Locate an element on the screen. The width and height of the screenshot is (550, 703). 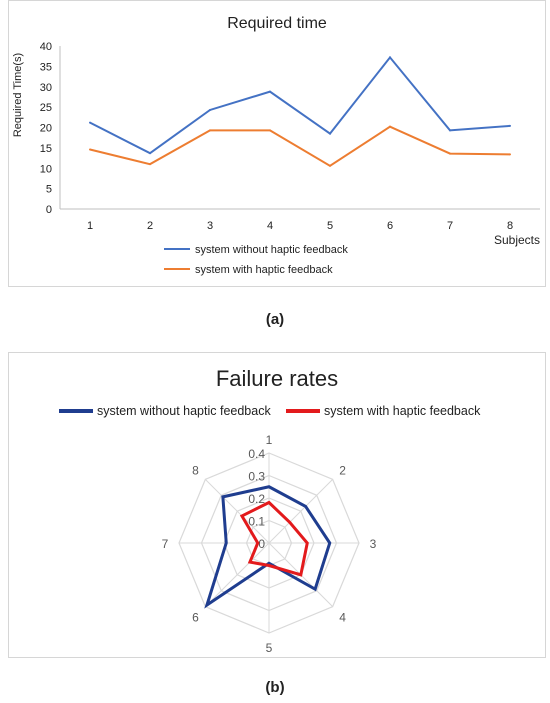
y-tick-label: 10 is located at coordinates (46, 169).